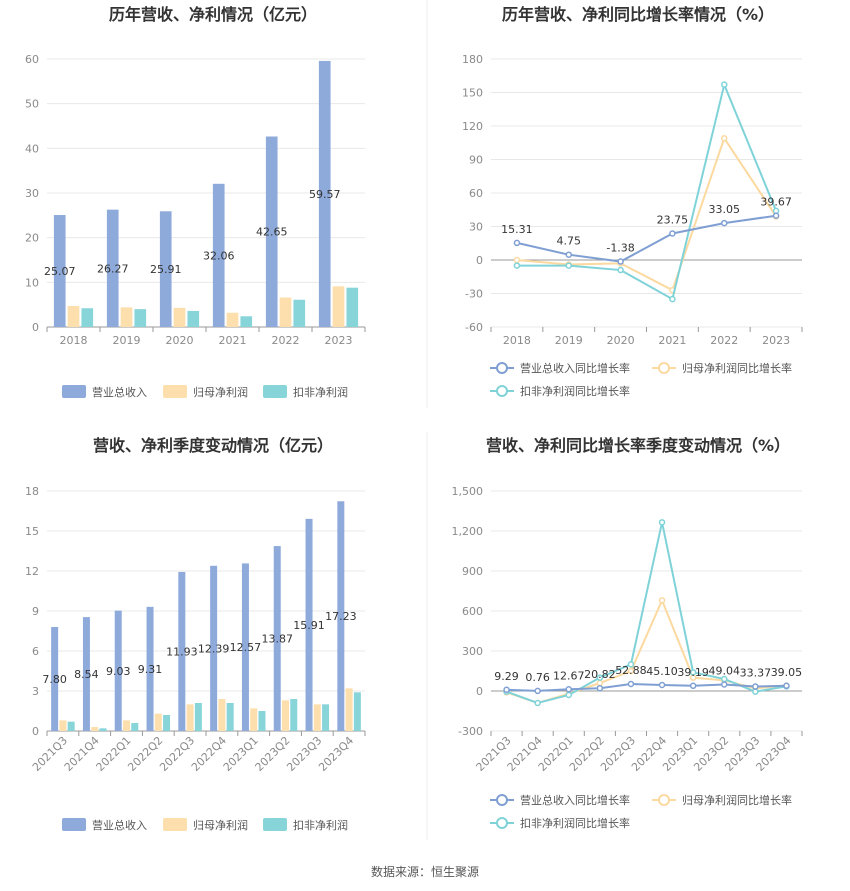 The image size is (850, 891). Describe the element at coordinates (339, 340) in the screenshot. I see `x-tick-label: 2023` at that location.